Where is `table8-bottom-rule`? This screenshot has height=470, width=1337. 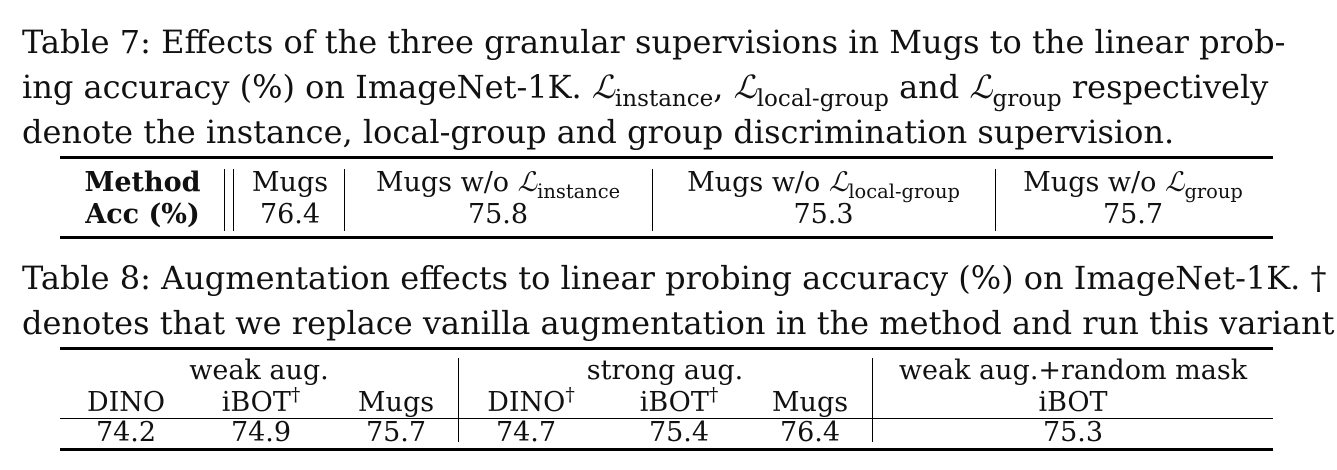 table8-bottom-rule is located at coordinates (666, 449).